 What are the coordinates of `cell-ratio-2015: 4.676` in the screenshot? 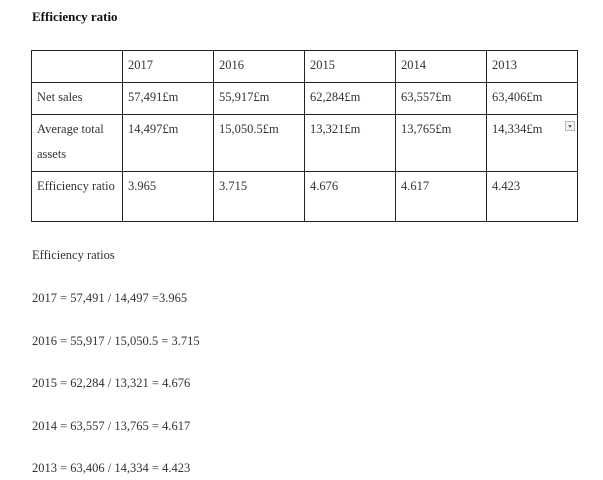 It's located at (350, 196).